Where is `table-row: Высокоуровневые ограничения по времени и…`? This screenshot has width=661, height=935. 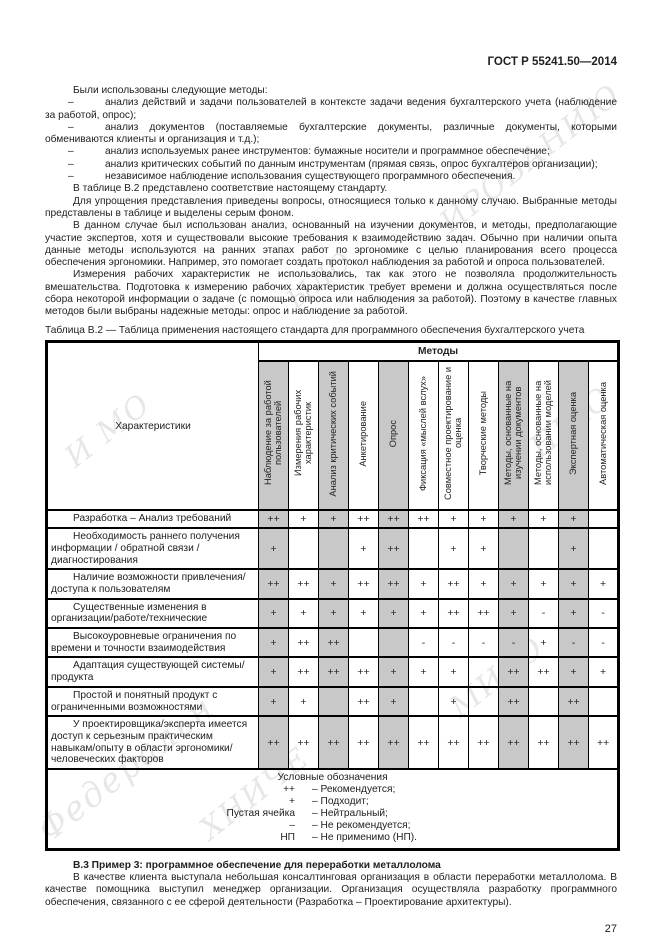 table-row: Высокоуровневые ограничения по времени и… is located at coordinates (333, 643).